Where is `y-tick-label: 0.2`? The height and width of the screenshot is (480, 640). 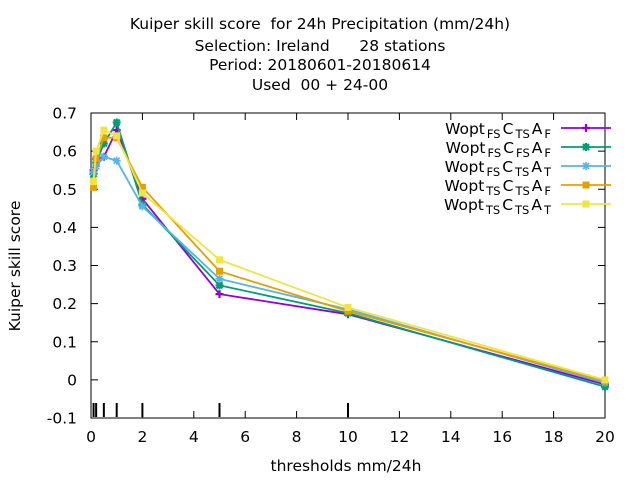
y-tick-label: 0.2 is located at coordinates (64, 304).